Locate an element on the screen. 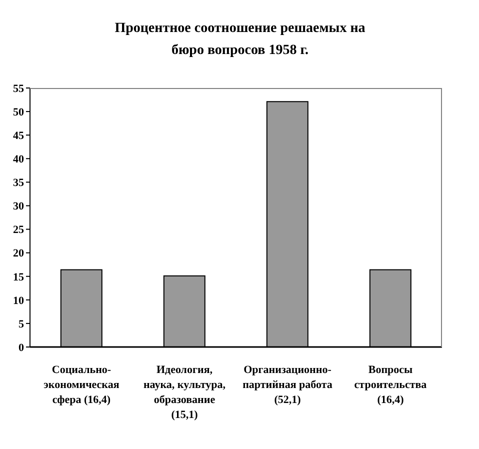  y-tick-label: 30 is located at coordinates (18, 206).